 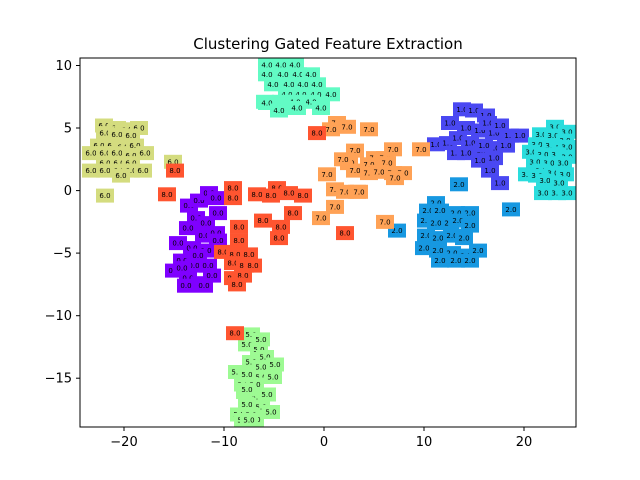 I want to click on y-axis: 10 5 0 −5 −10 −15, so click(x=62, y=223).